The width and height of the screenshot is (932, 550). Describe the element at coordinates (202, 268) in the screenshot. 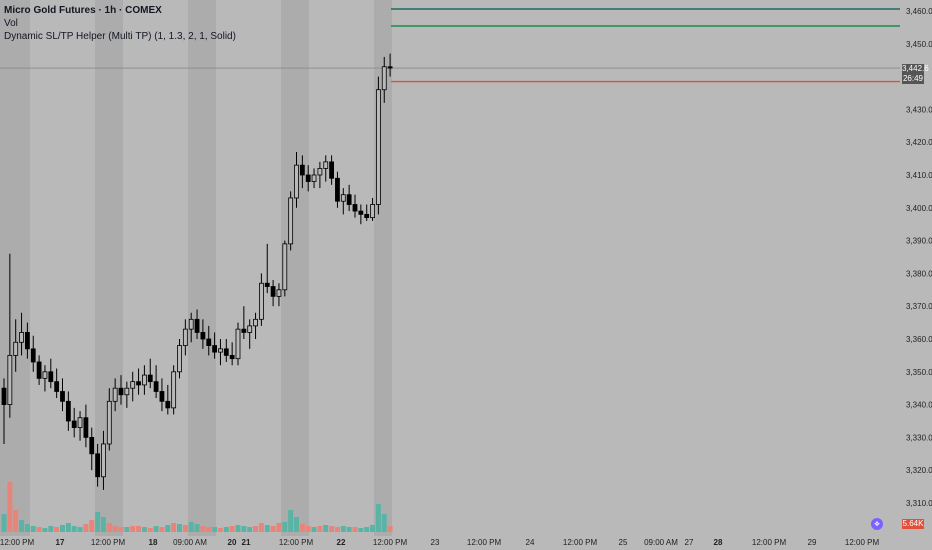

I see `session-band` at that location.